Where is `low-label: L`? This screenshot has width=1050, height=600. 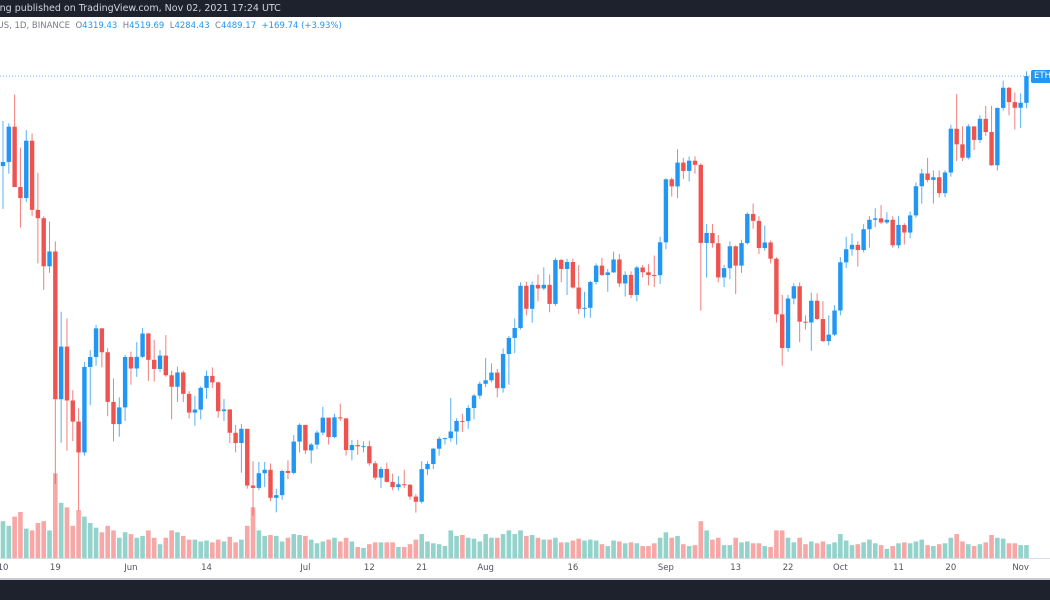 low-label: L is located at coordinates (172, 26).